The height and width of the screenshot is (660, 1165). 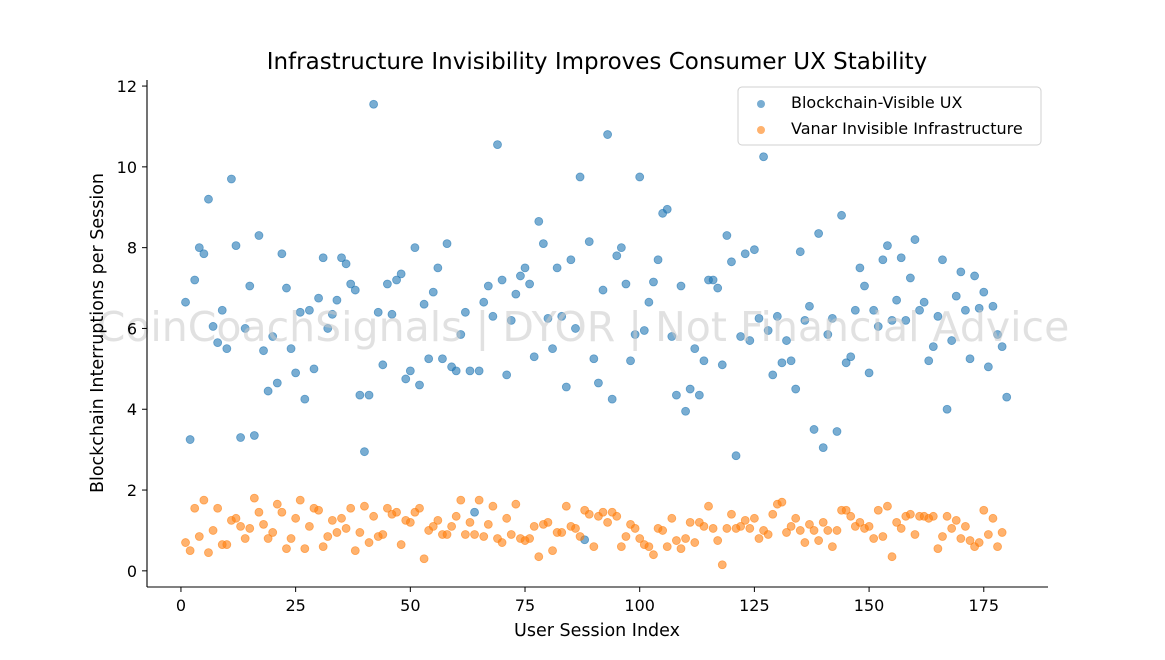 What do you see at coordinates (594, 531) in the screenshot?
I see `series-vanar-invisible-infrastructure` at bounding box center [594, 531].